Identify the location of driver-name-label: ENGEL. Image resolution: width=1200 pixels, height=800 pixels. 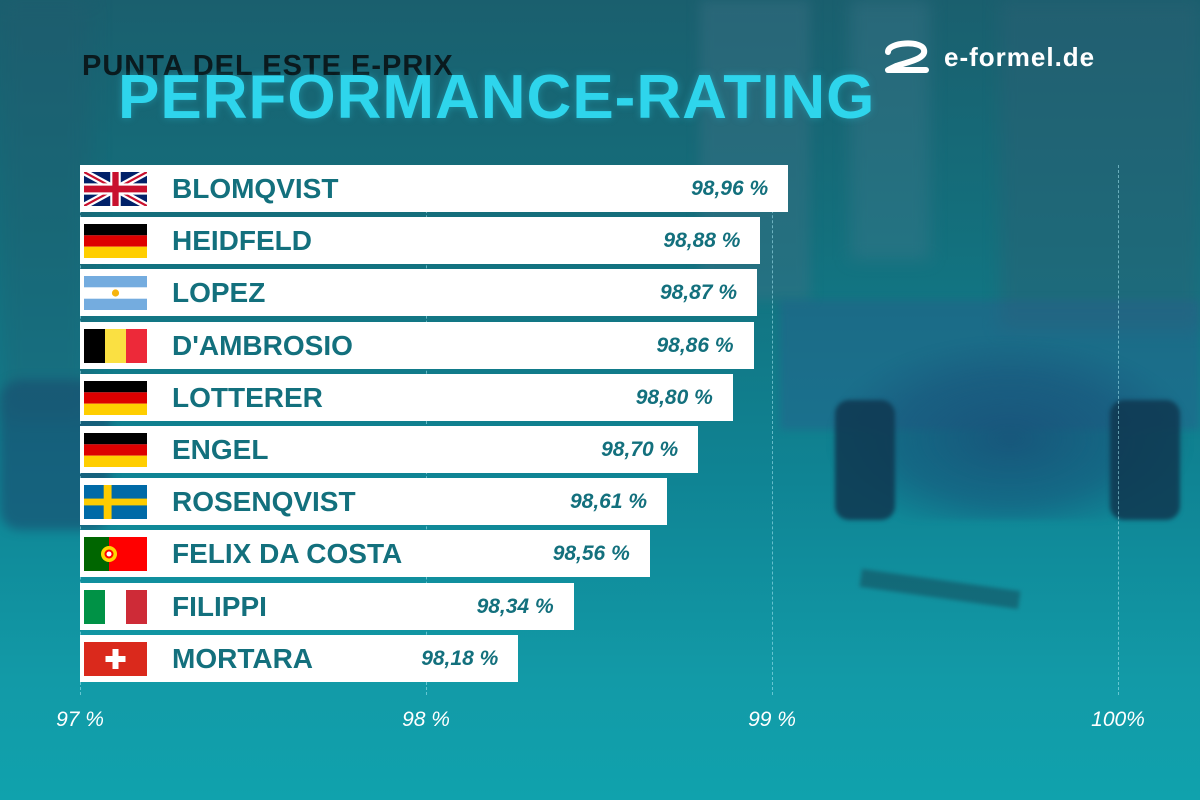
(220, 449).